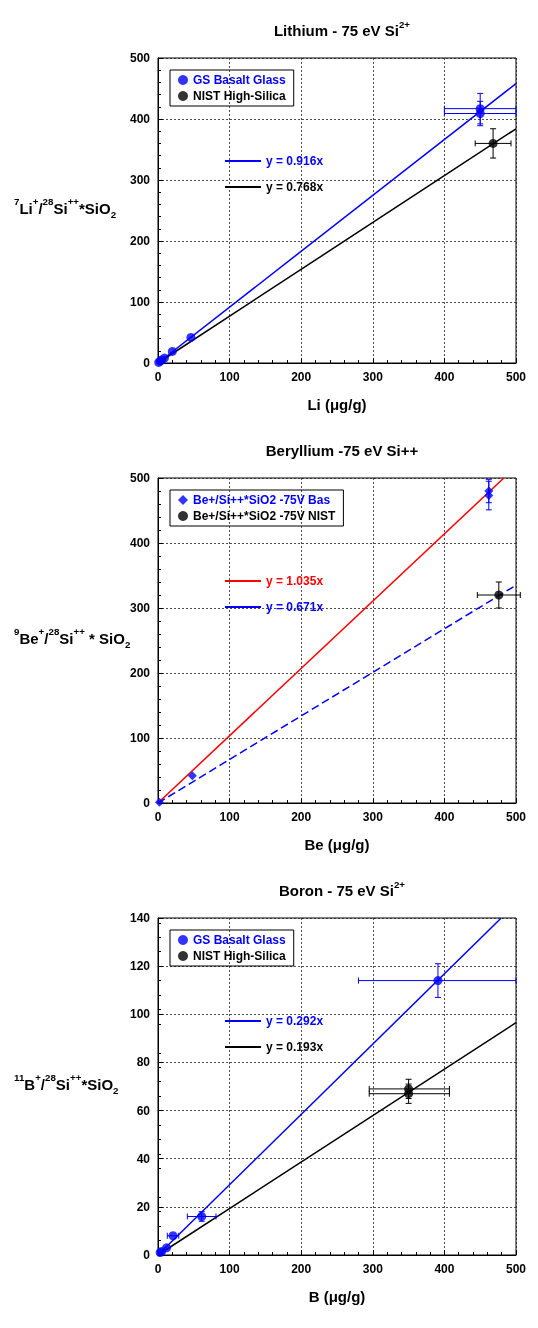  Describe the element at coordinates (337, 1296) in the screenshot. I see `x-axis-title: B (μg/g)` at that location.